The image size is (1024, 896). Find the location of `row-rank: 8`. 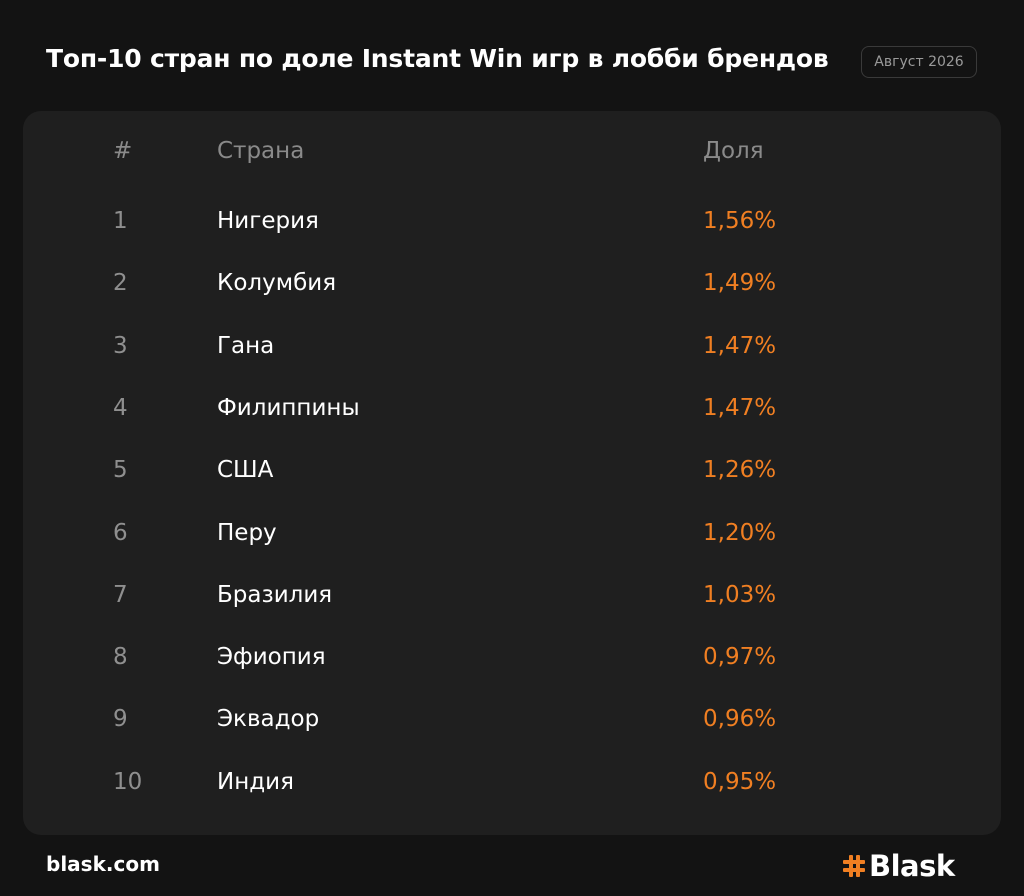

row-rank: 8 is located at coordinates (120, 657).